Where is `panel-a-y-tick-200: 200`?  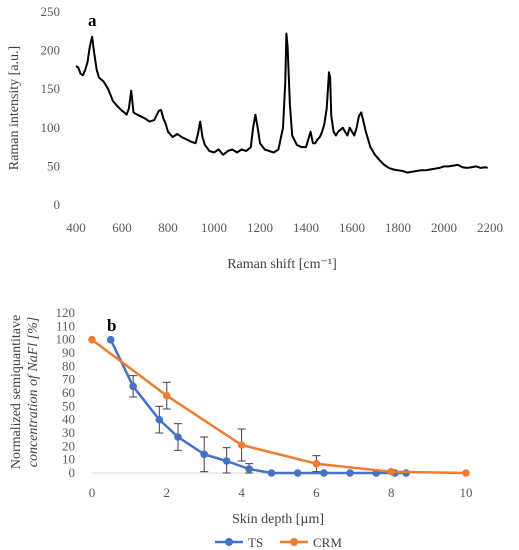 panel-a-y-tick-200: 200 is located at coordinates (51, 50).